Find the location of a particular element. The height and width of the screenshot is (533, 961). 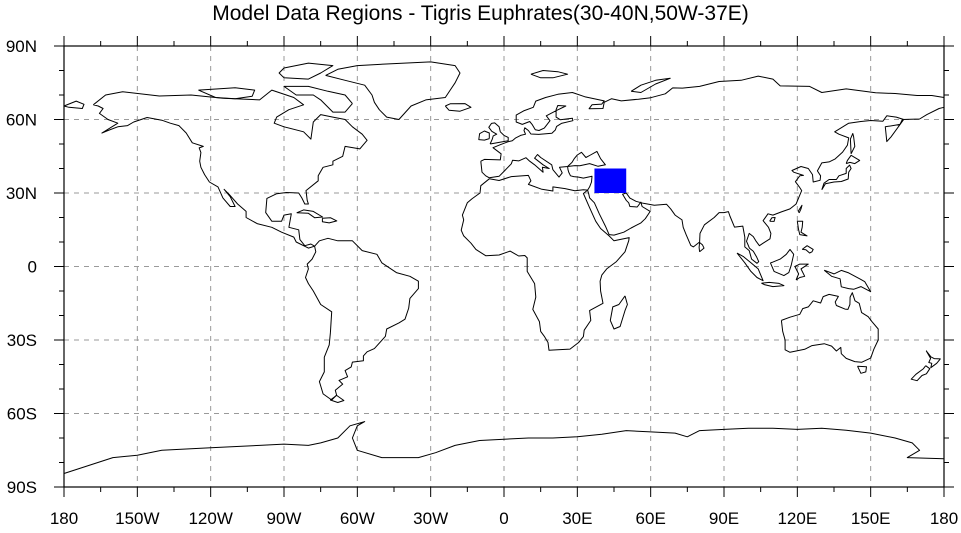

tigris-euphrates-region is located at coordinates (610, 180).